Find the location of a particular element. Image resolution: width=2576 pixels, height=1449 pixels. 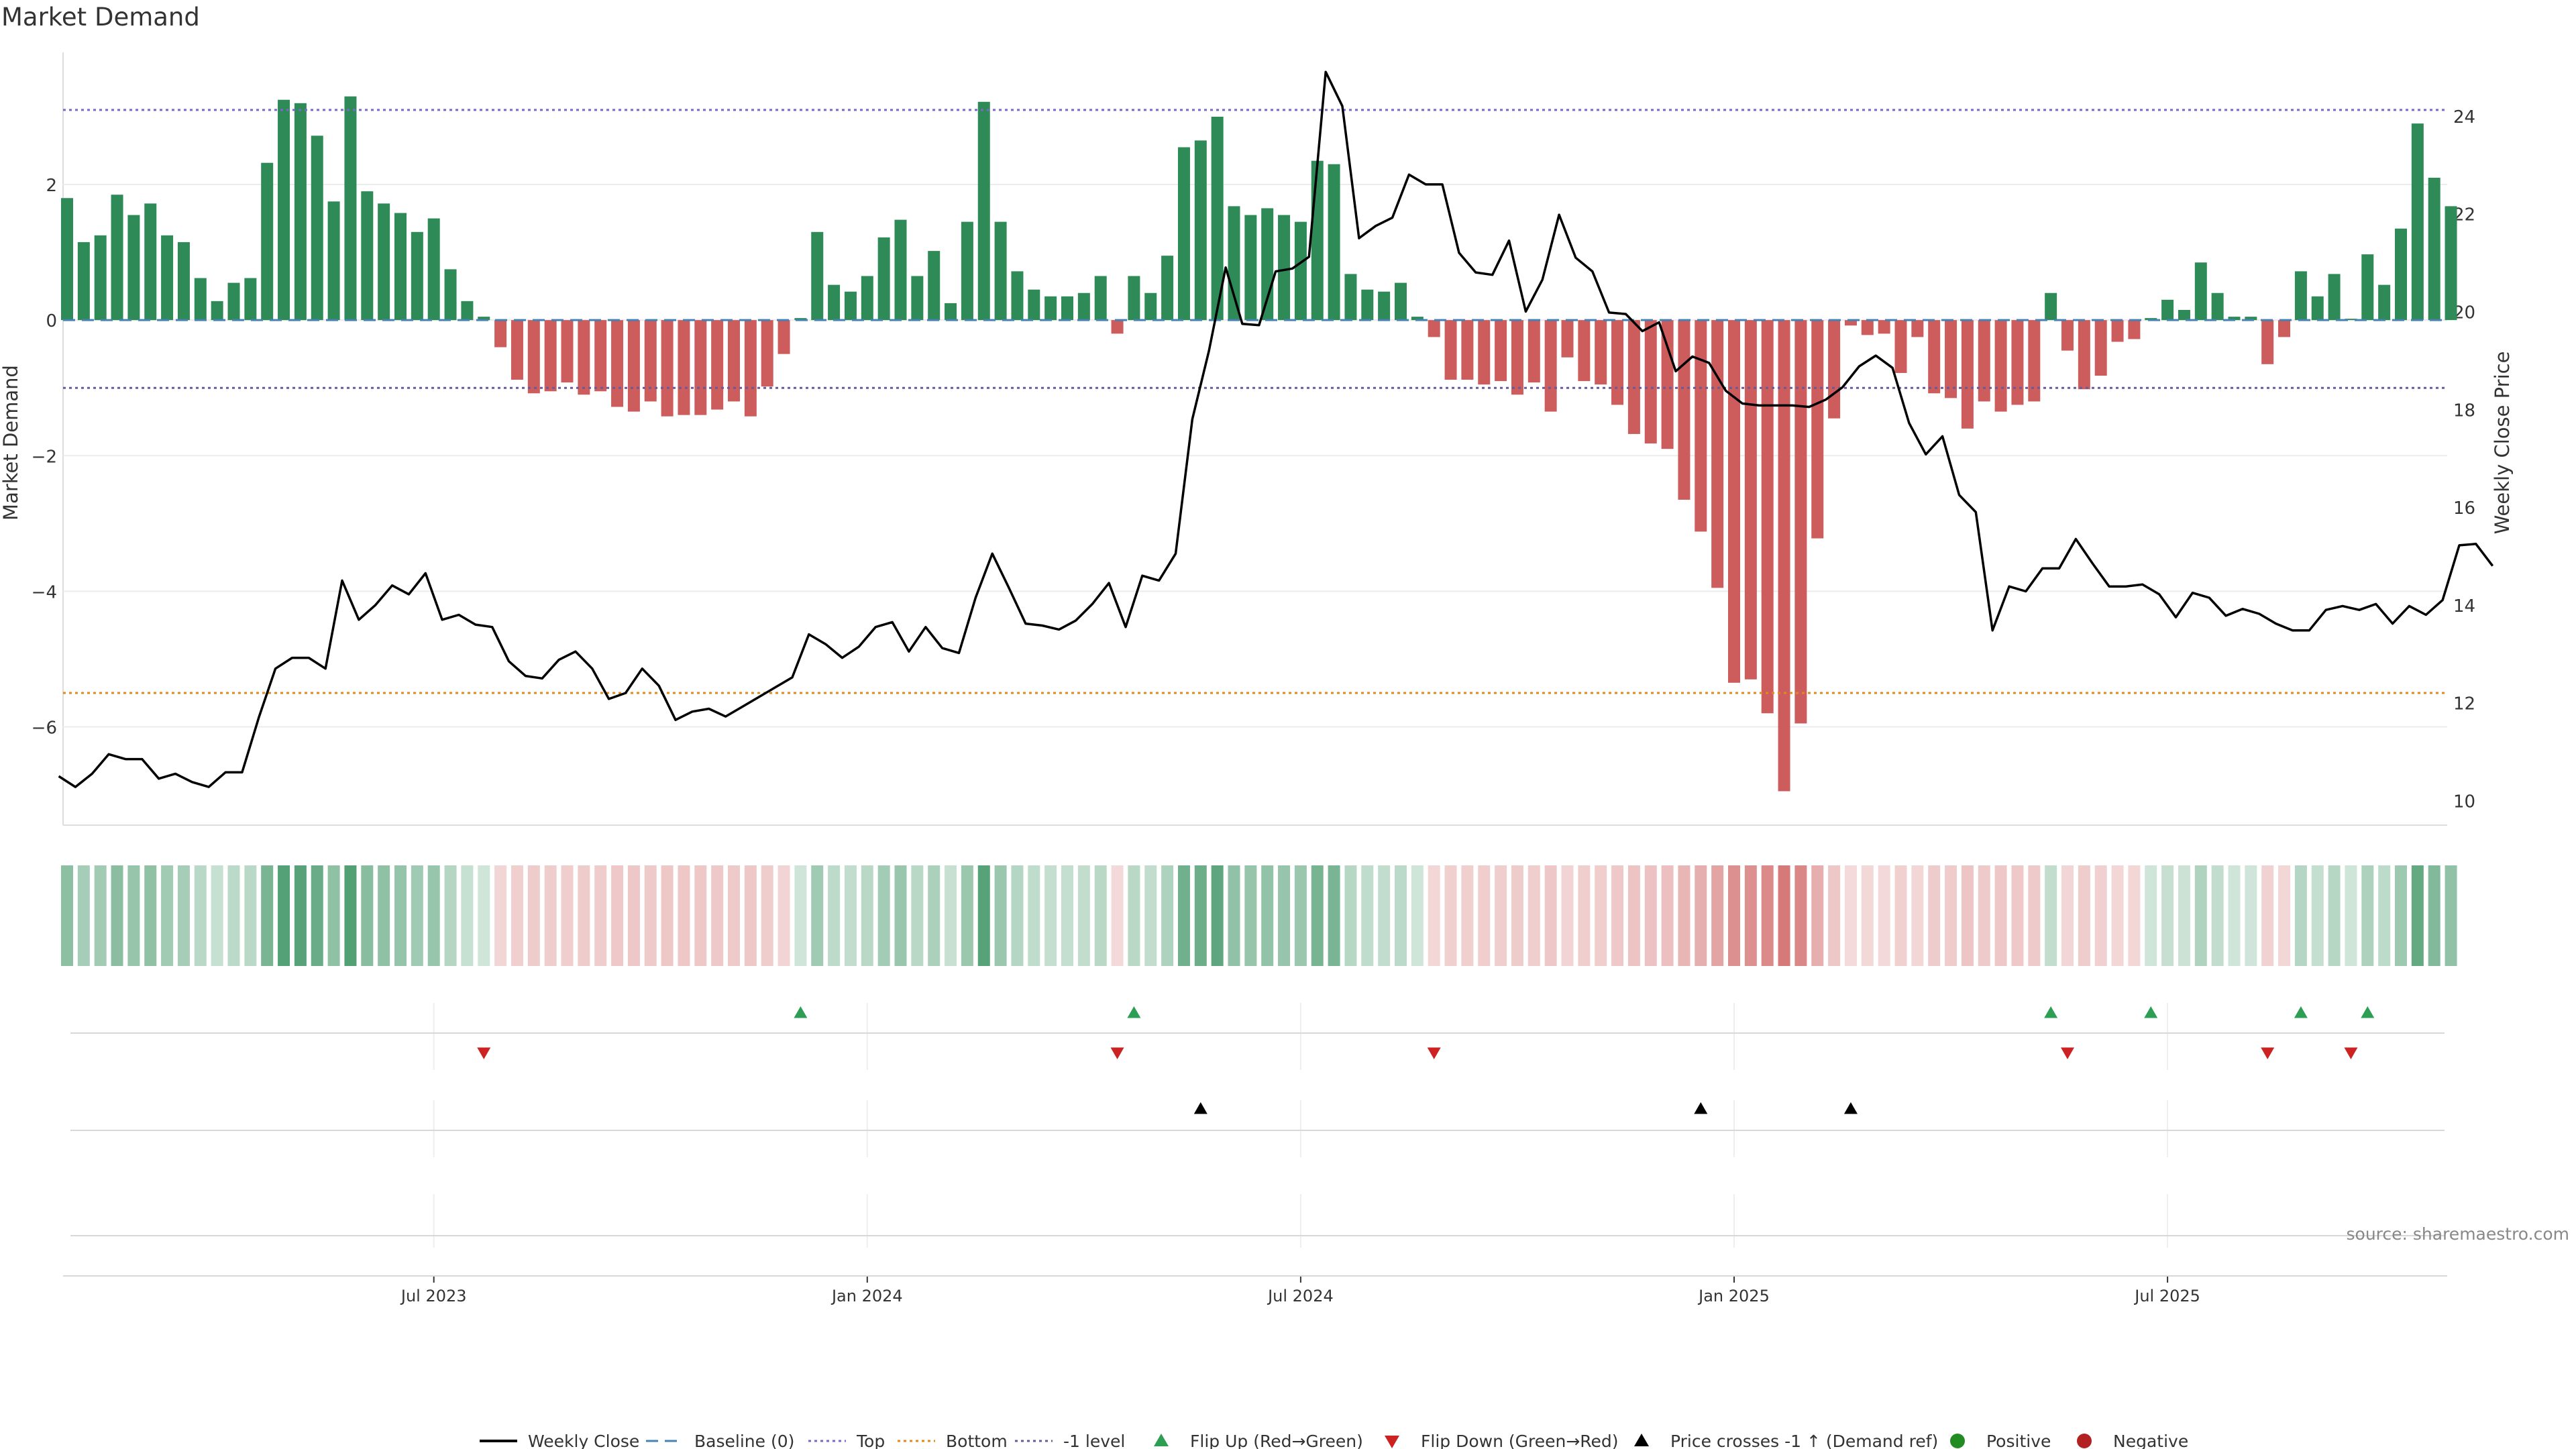

legend-label-flipup: Flip Up (Red→Green) is located at coordinates (1276, 1440).